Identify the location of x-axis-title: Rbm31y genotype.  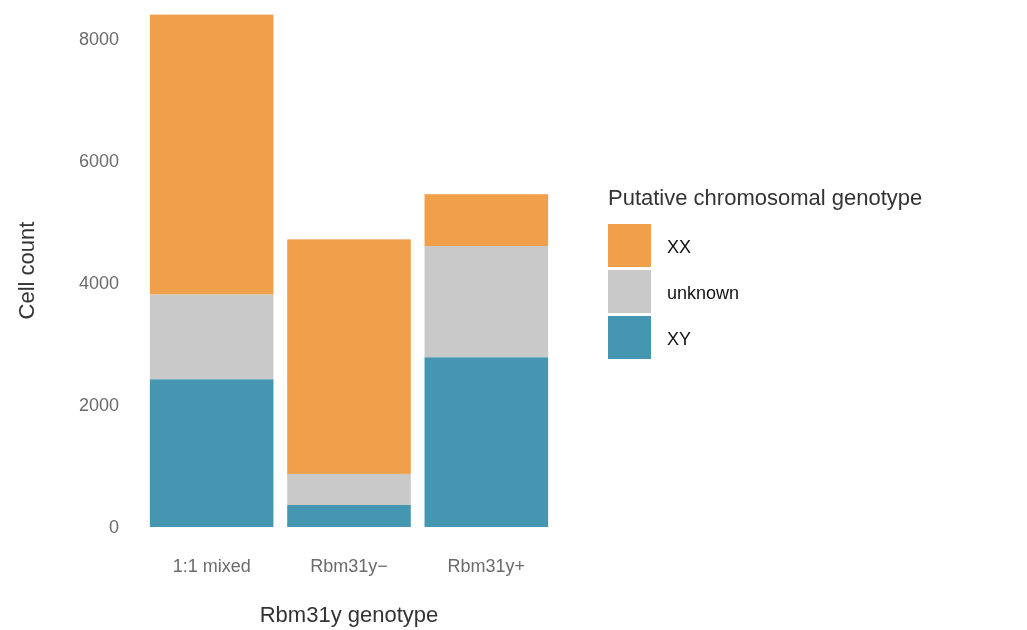
(349, 614).